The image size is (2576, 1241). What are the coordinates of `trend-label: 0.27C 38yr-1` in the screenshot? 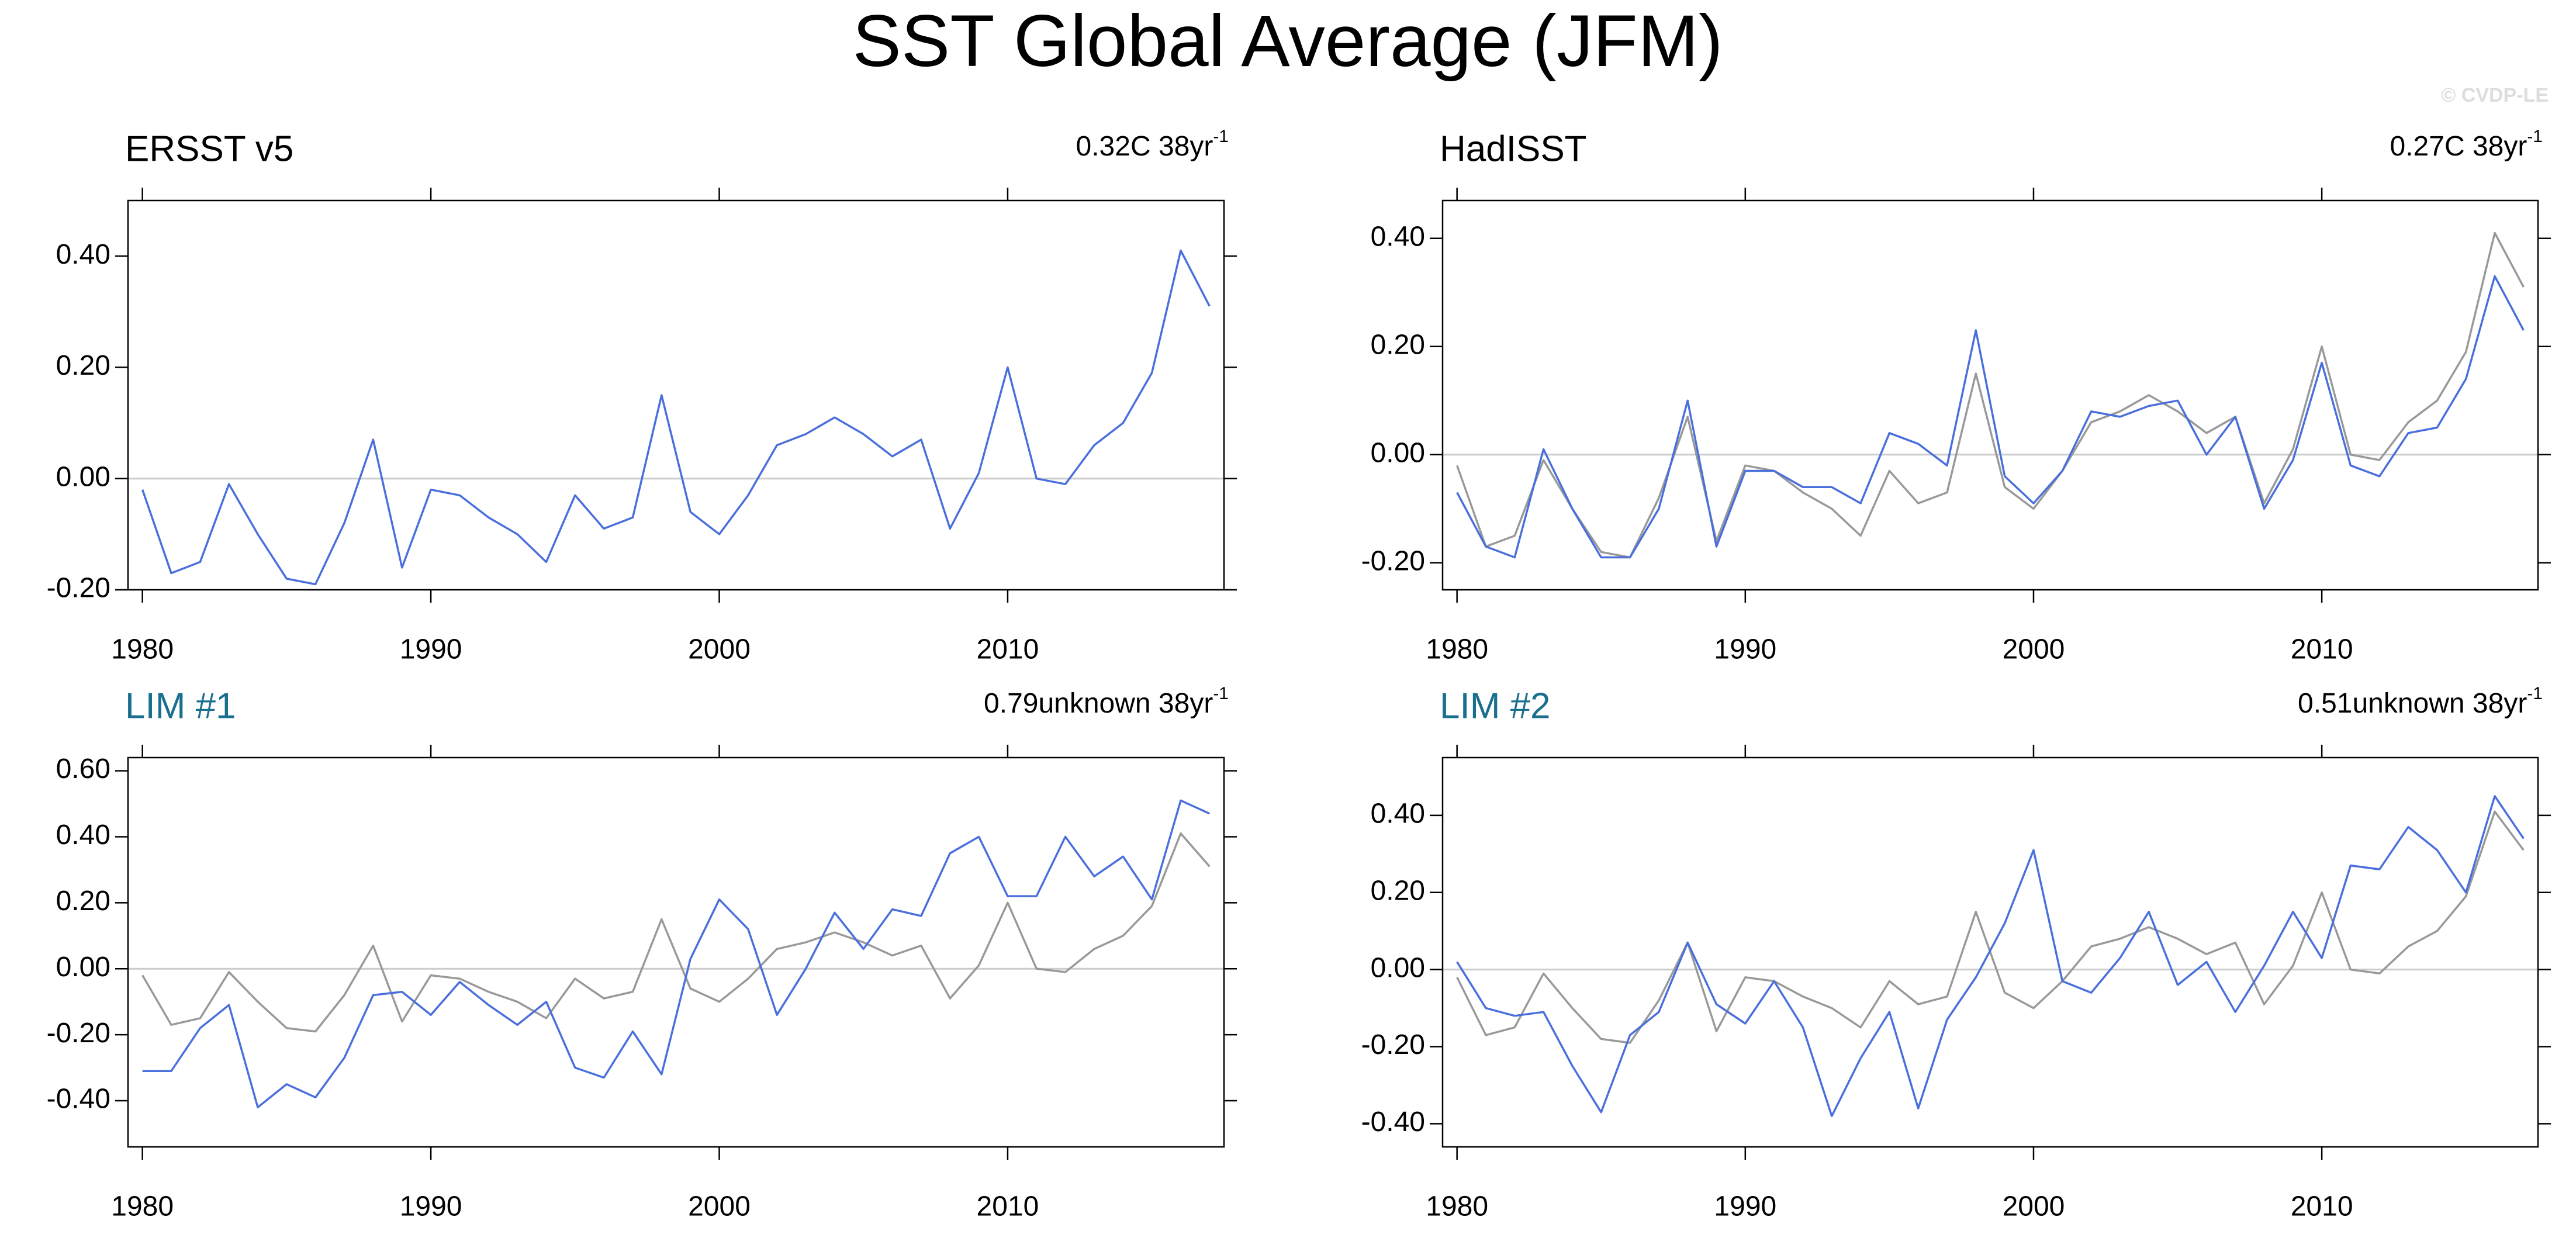 It's located at (2466, 144).